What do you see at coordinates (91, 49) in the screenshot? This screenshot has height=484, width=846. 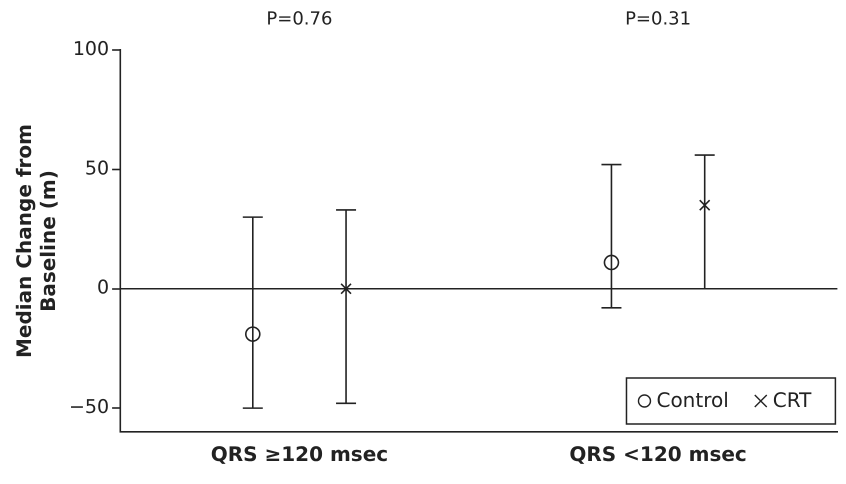 I see `y-tick-label: 100` at bounding box center [91, 49].